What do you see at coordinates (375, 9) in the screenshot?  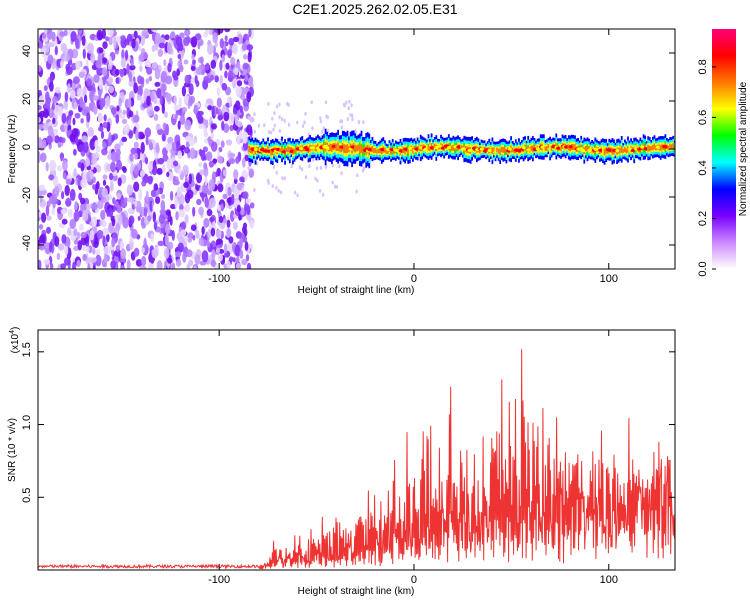 I see `page-title: C2E1.2025.262.02.05.E31` at bounding box center [375, 9].